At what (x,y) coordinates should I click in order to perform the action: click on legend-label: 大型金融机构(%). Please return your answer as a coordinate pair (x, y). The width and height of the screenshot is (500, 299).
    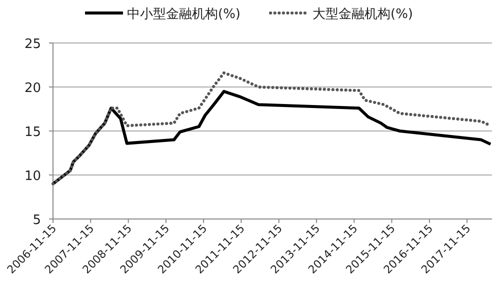
    Looking at the image, I should click on (362, 14).